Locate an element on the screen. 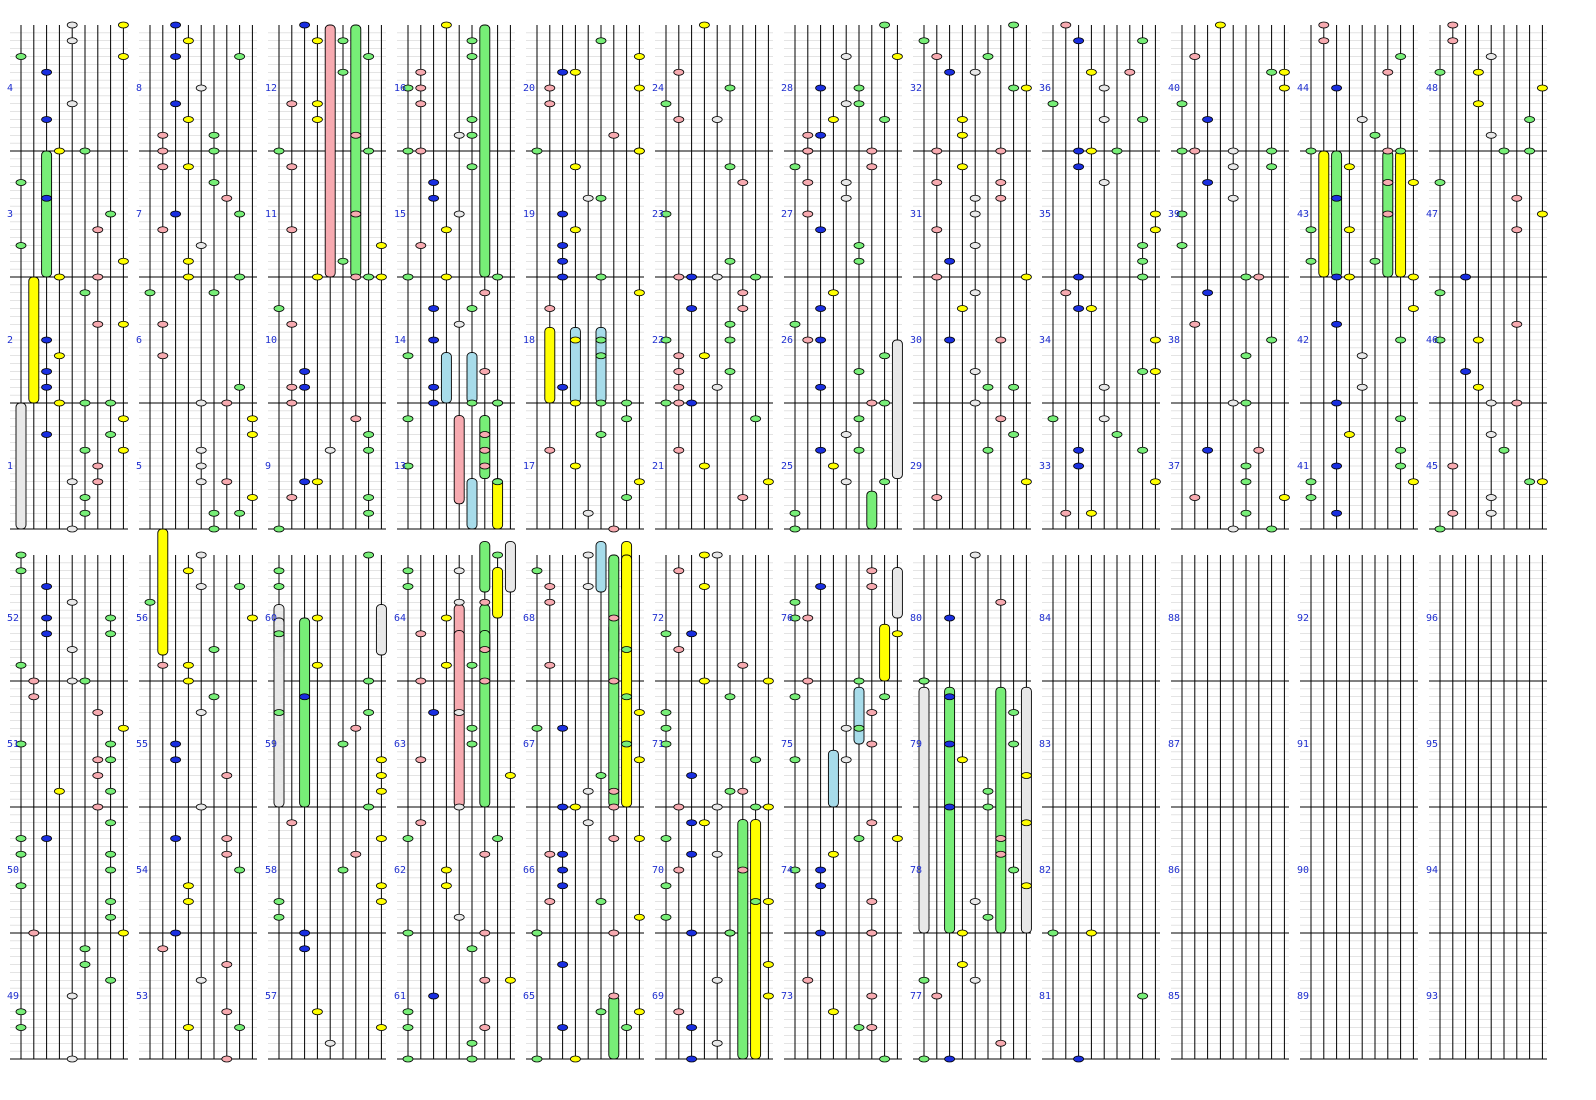 This screenshot has height=1100, width=1596. measure-number-label: 15 is located at coordinates (400, 214).